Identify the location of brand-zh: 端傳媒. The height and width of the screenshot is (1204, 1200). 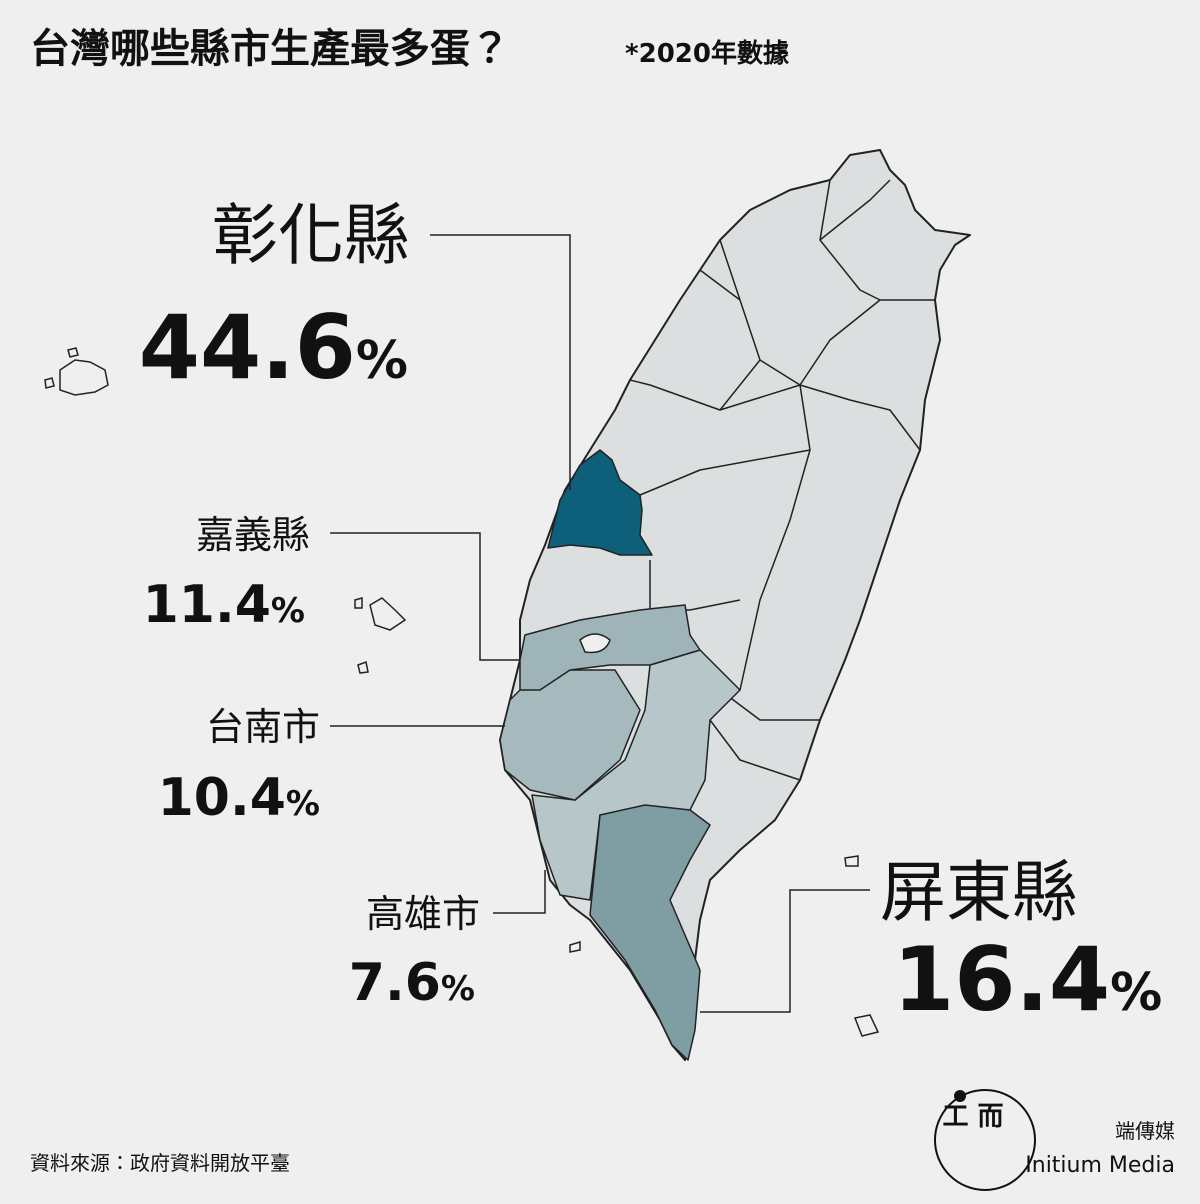
(1145, 1131).